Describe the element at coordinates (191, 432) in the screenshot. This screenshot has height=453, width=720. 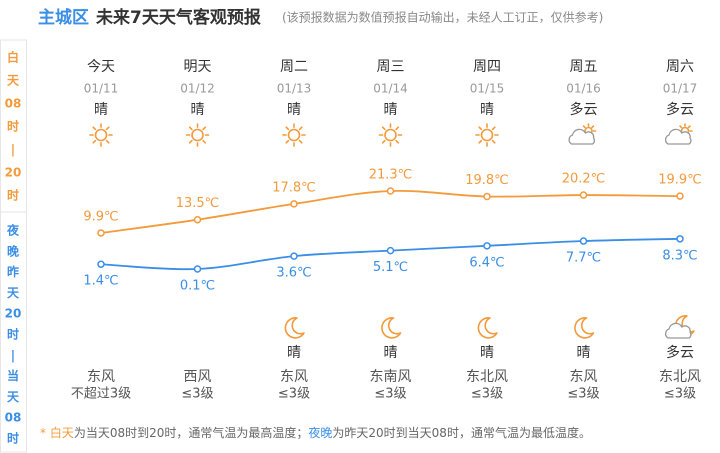
I see `footer-segment: 为当天08时到20时，通常气温为最高温度；` at that location.